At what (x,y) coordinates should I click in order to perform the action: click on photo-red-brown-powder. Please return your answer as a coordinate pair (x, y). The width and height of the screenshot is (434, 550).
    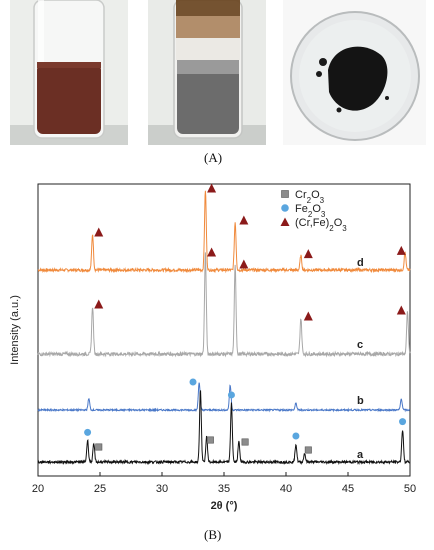
    Looking at the image, I should click on (69, 72).